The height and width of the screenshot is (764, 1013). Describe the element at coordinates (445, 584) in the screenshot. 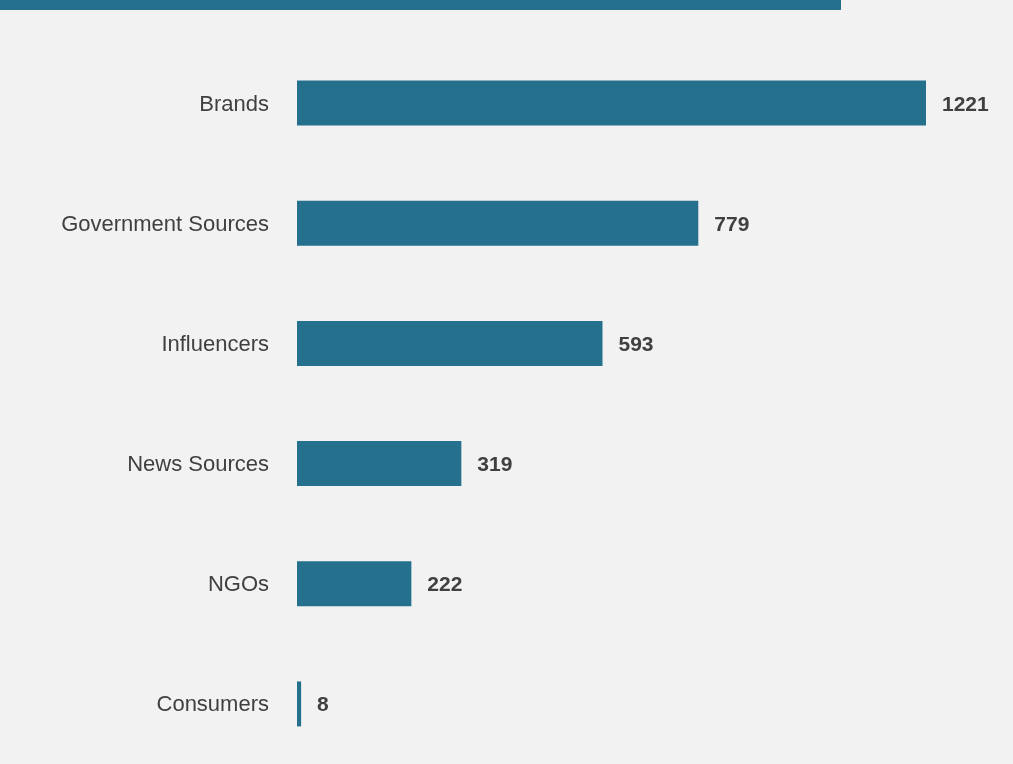

I see `data-label: 222` at that location.